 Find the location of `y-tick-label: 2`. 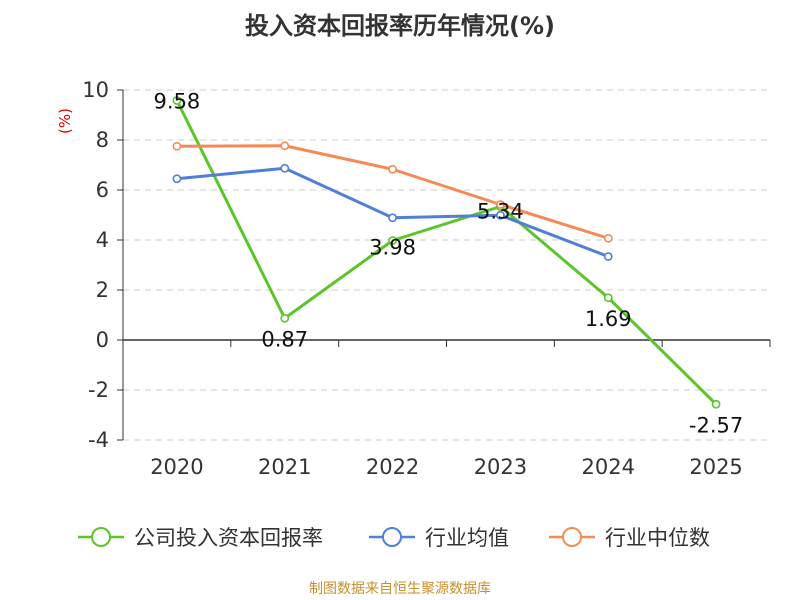

y-tick-label: 2 is located at coordinates (102, 290).